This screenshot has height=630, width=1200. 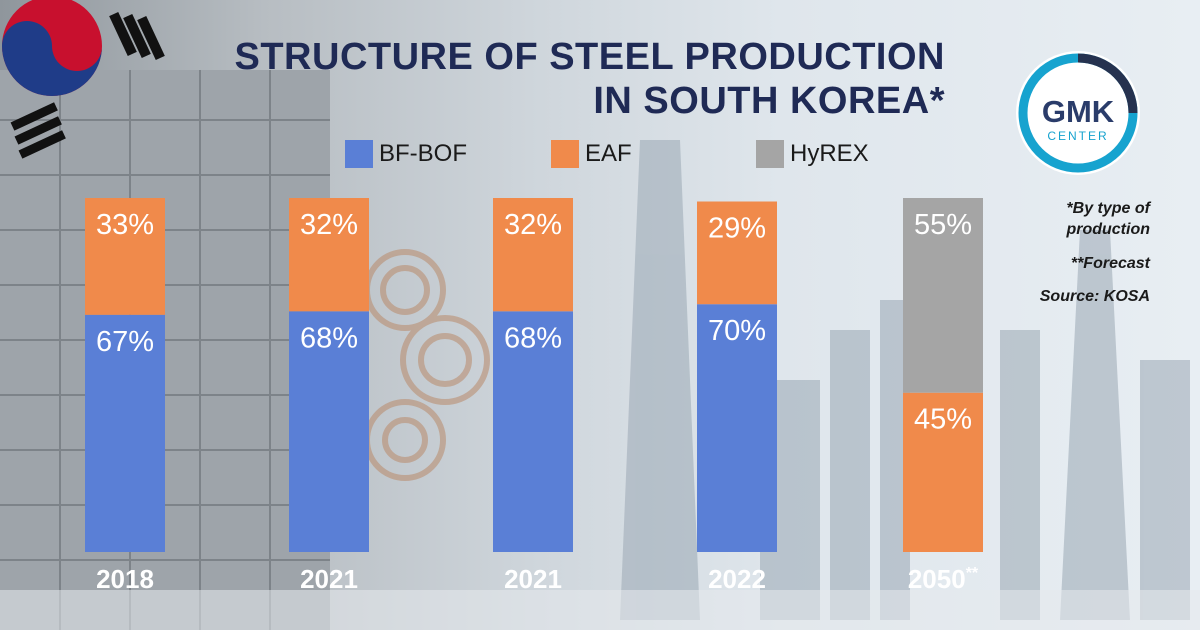 What do you see at coordinates (829, 153) in the screenshot?
I see `legend-label-hyrex: HyREX` at bounding box center [829, 153].